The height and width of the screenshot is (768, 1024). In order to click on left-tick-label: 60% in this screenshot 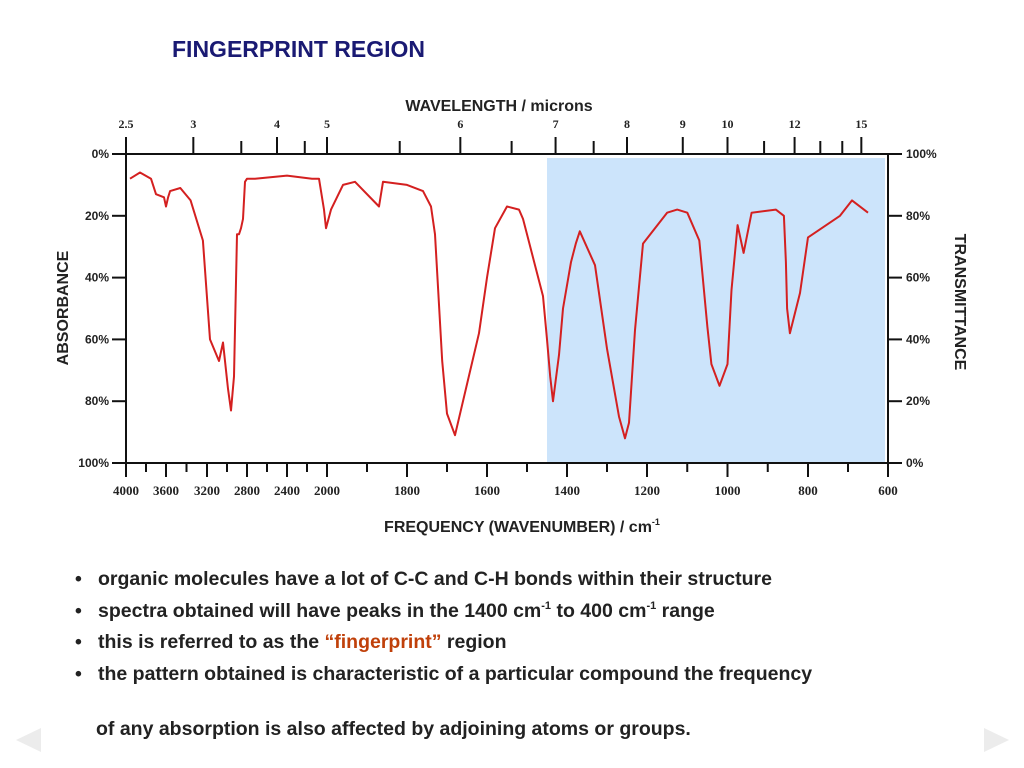, I will do `click(97, 339)`.